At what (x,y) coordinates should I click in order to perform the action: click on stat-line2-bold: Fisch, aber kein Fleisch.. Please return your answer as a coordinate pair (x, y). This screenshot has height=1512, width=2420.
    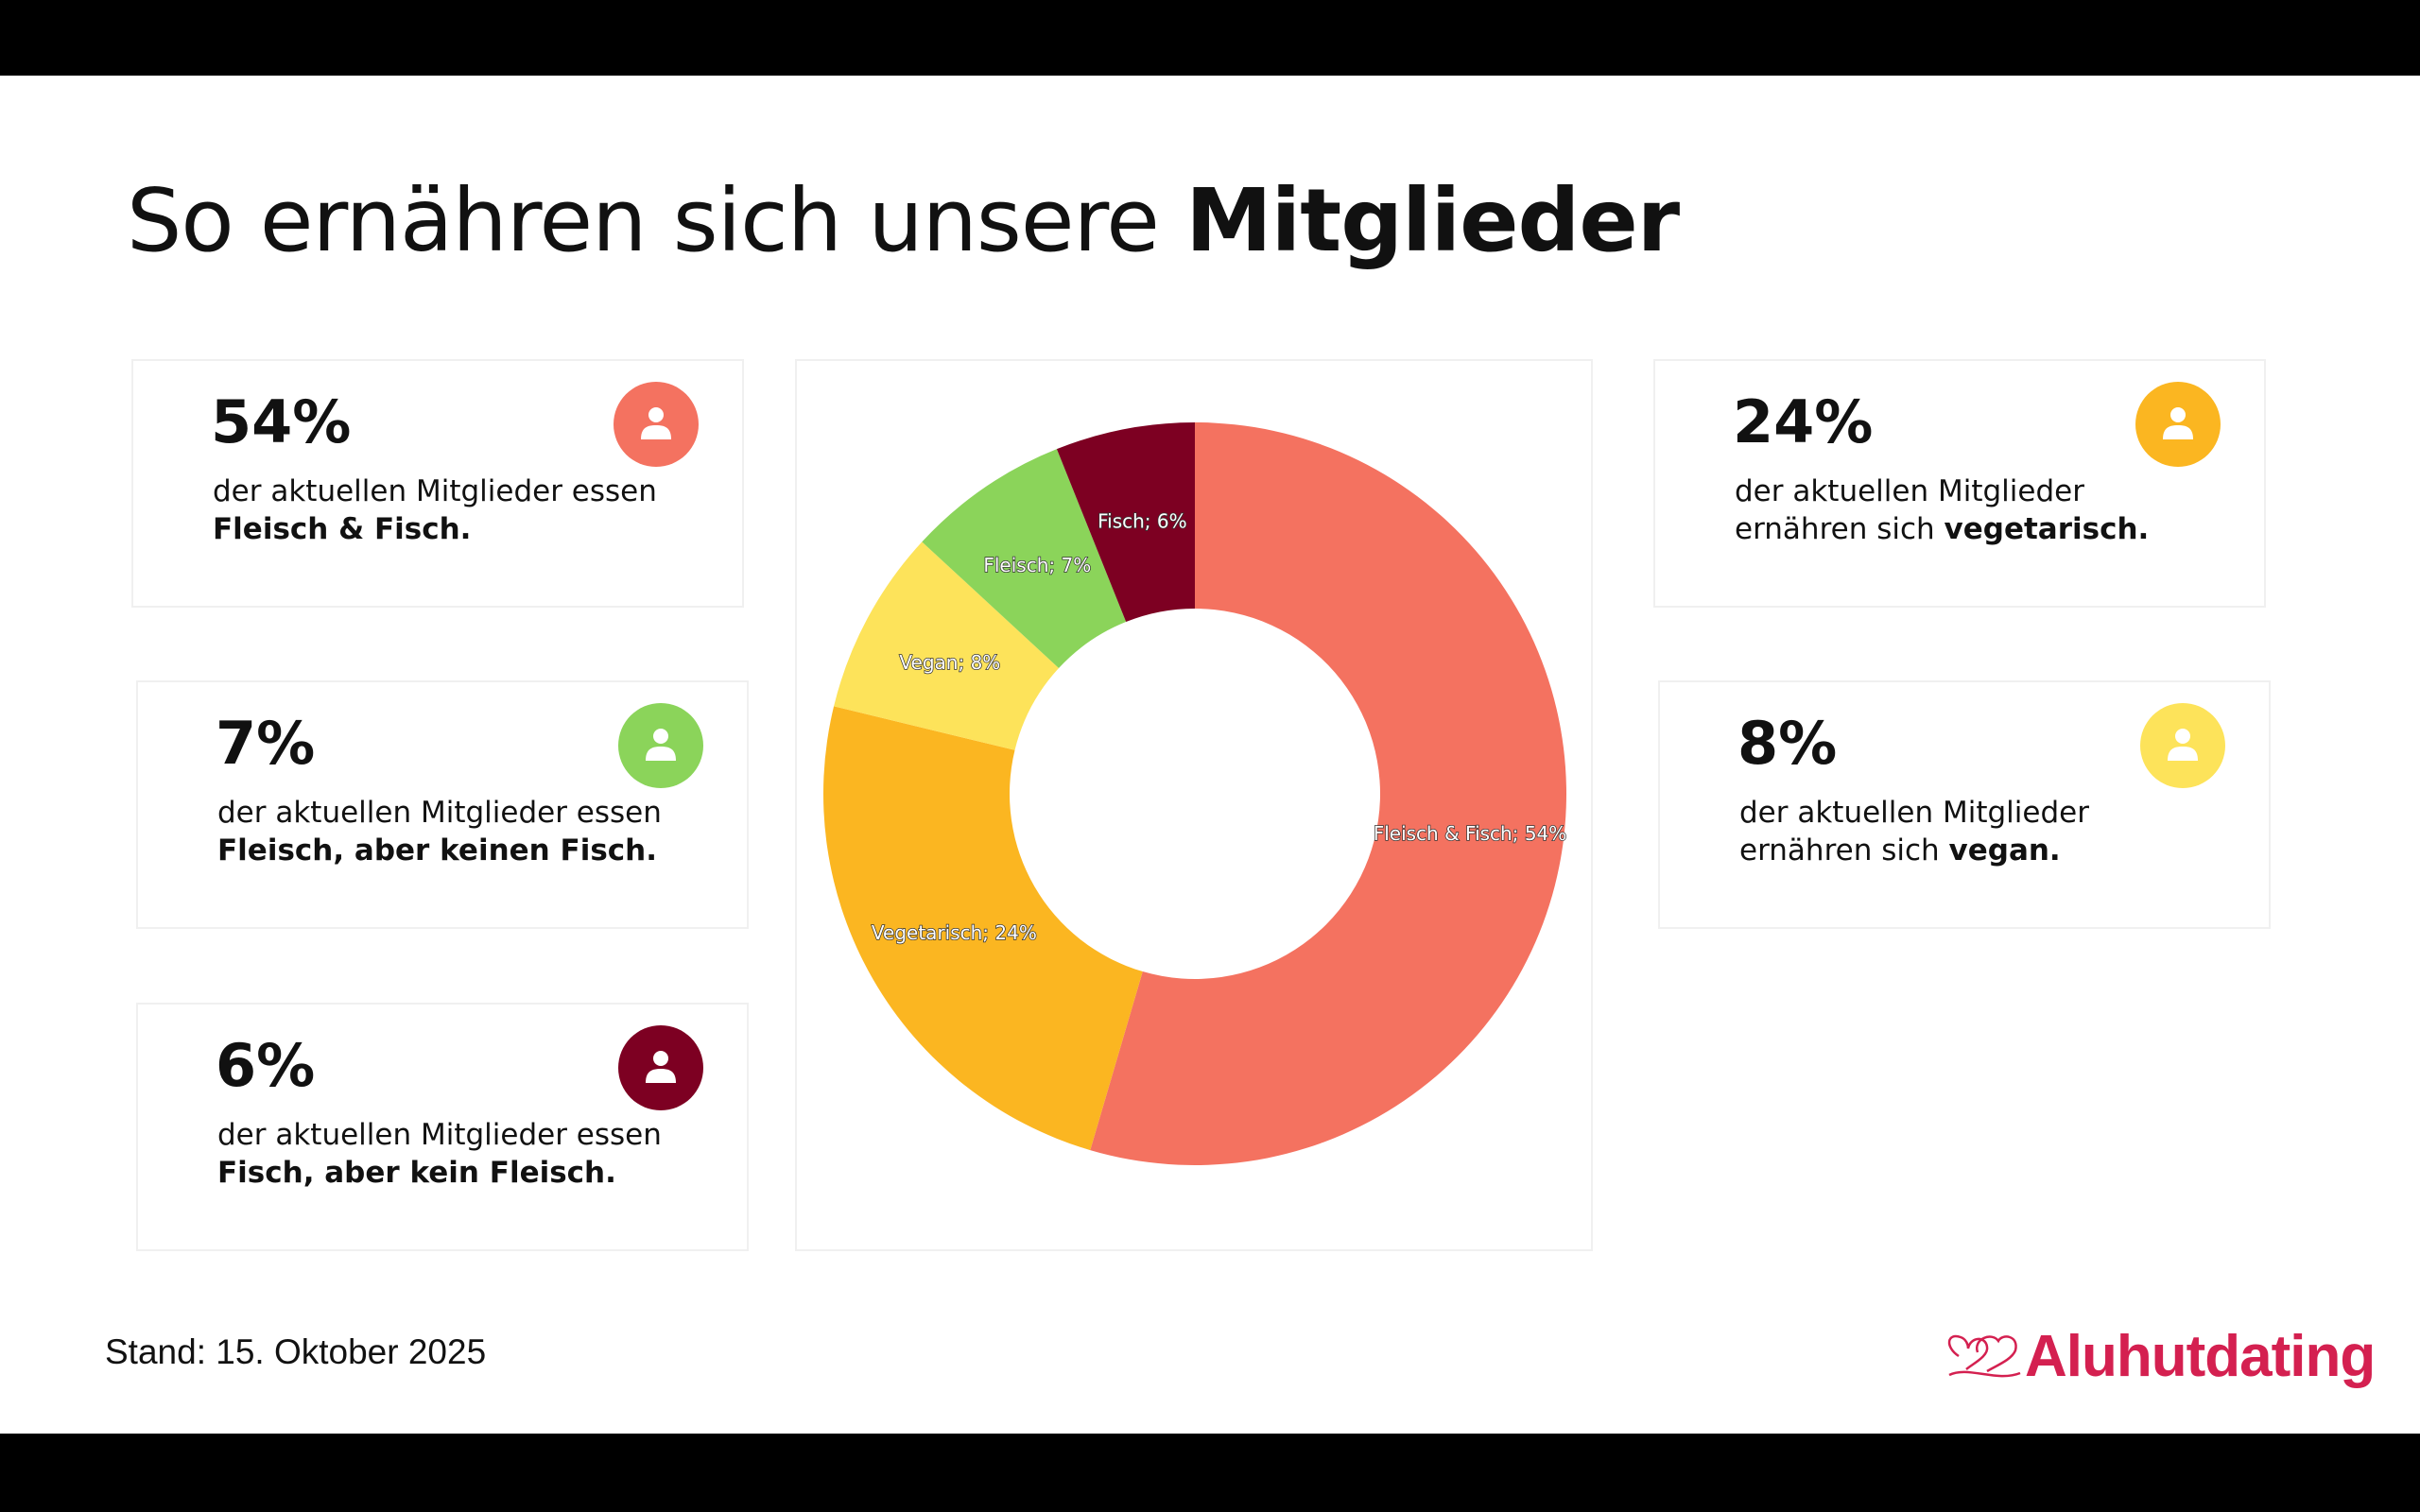
    Looking at the image, I should click on (416, 1173).